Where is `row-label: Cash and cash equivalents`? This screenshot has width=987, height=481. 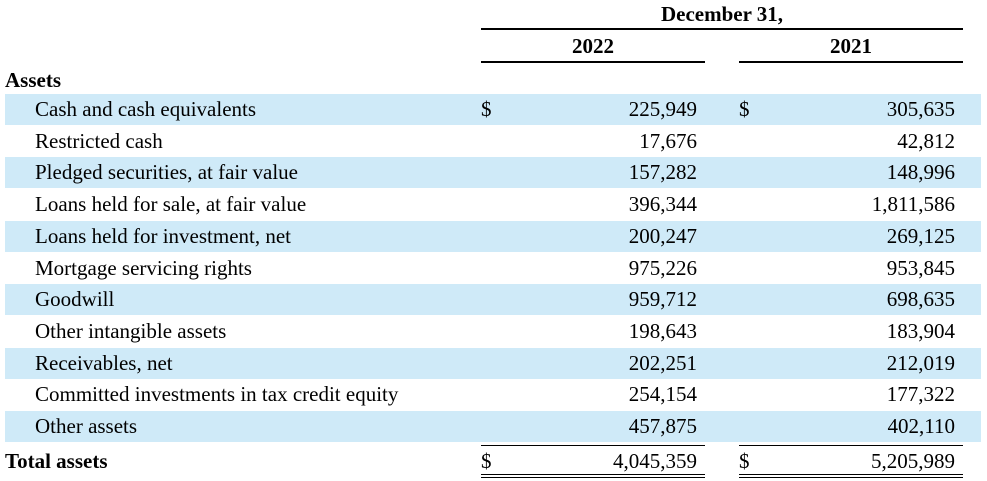 row-label: Cash and cash equivalents is located at coordinates (146, 109).